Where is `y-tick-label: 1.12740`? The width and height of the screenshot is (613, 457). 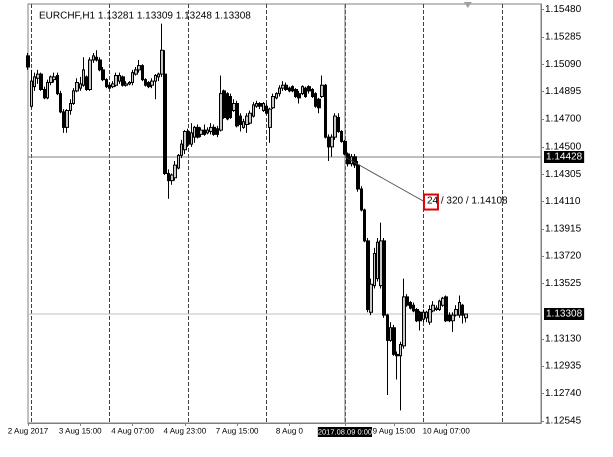
y-tick-label: 1.12740 is located at coordinates (563, 394).